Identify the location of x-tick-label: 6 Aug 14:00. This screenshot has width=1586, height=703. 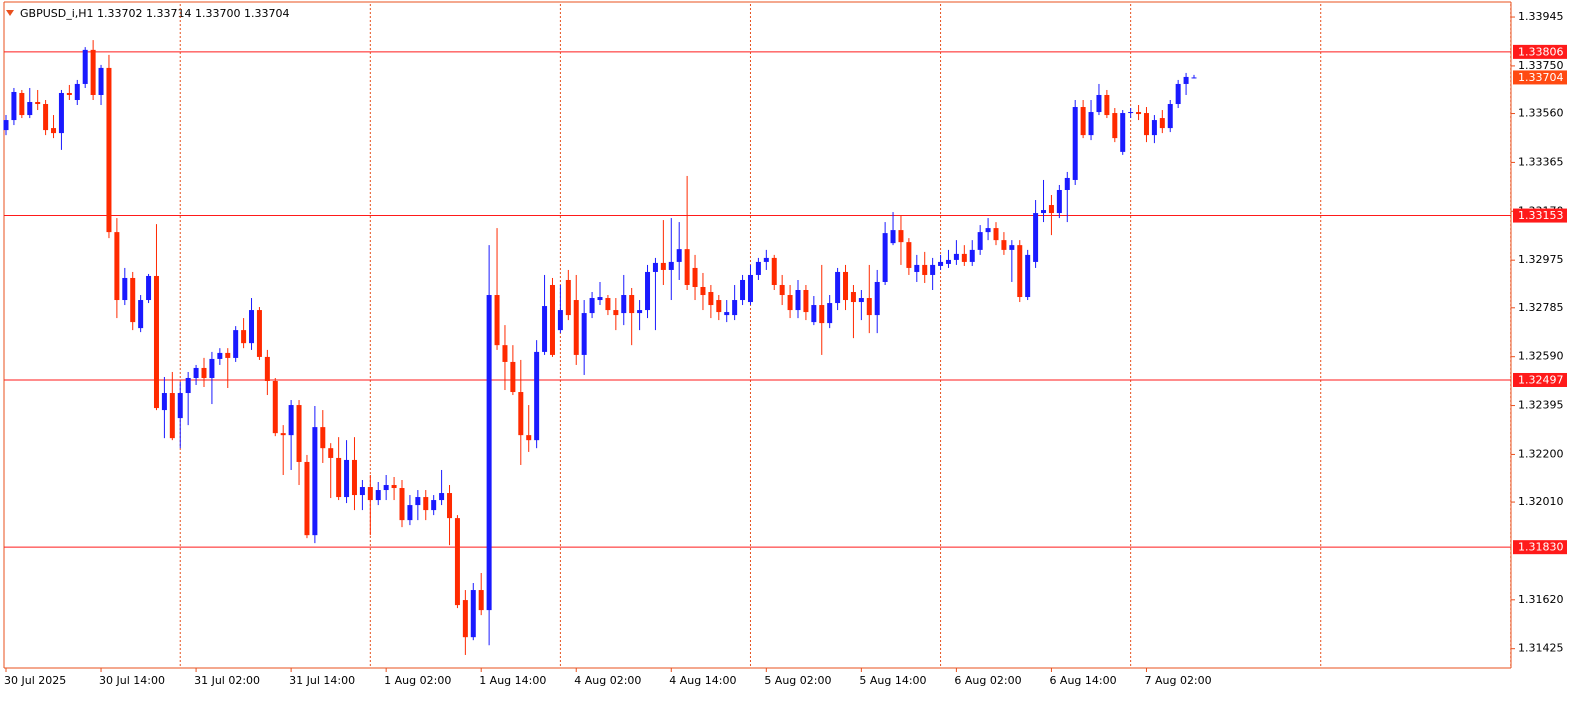
(1082, 680).